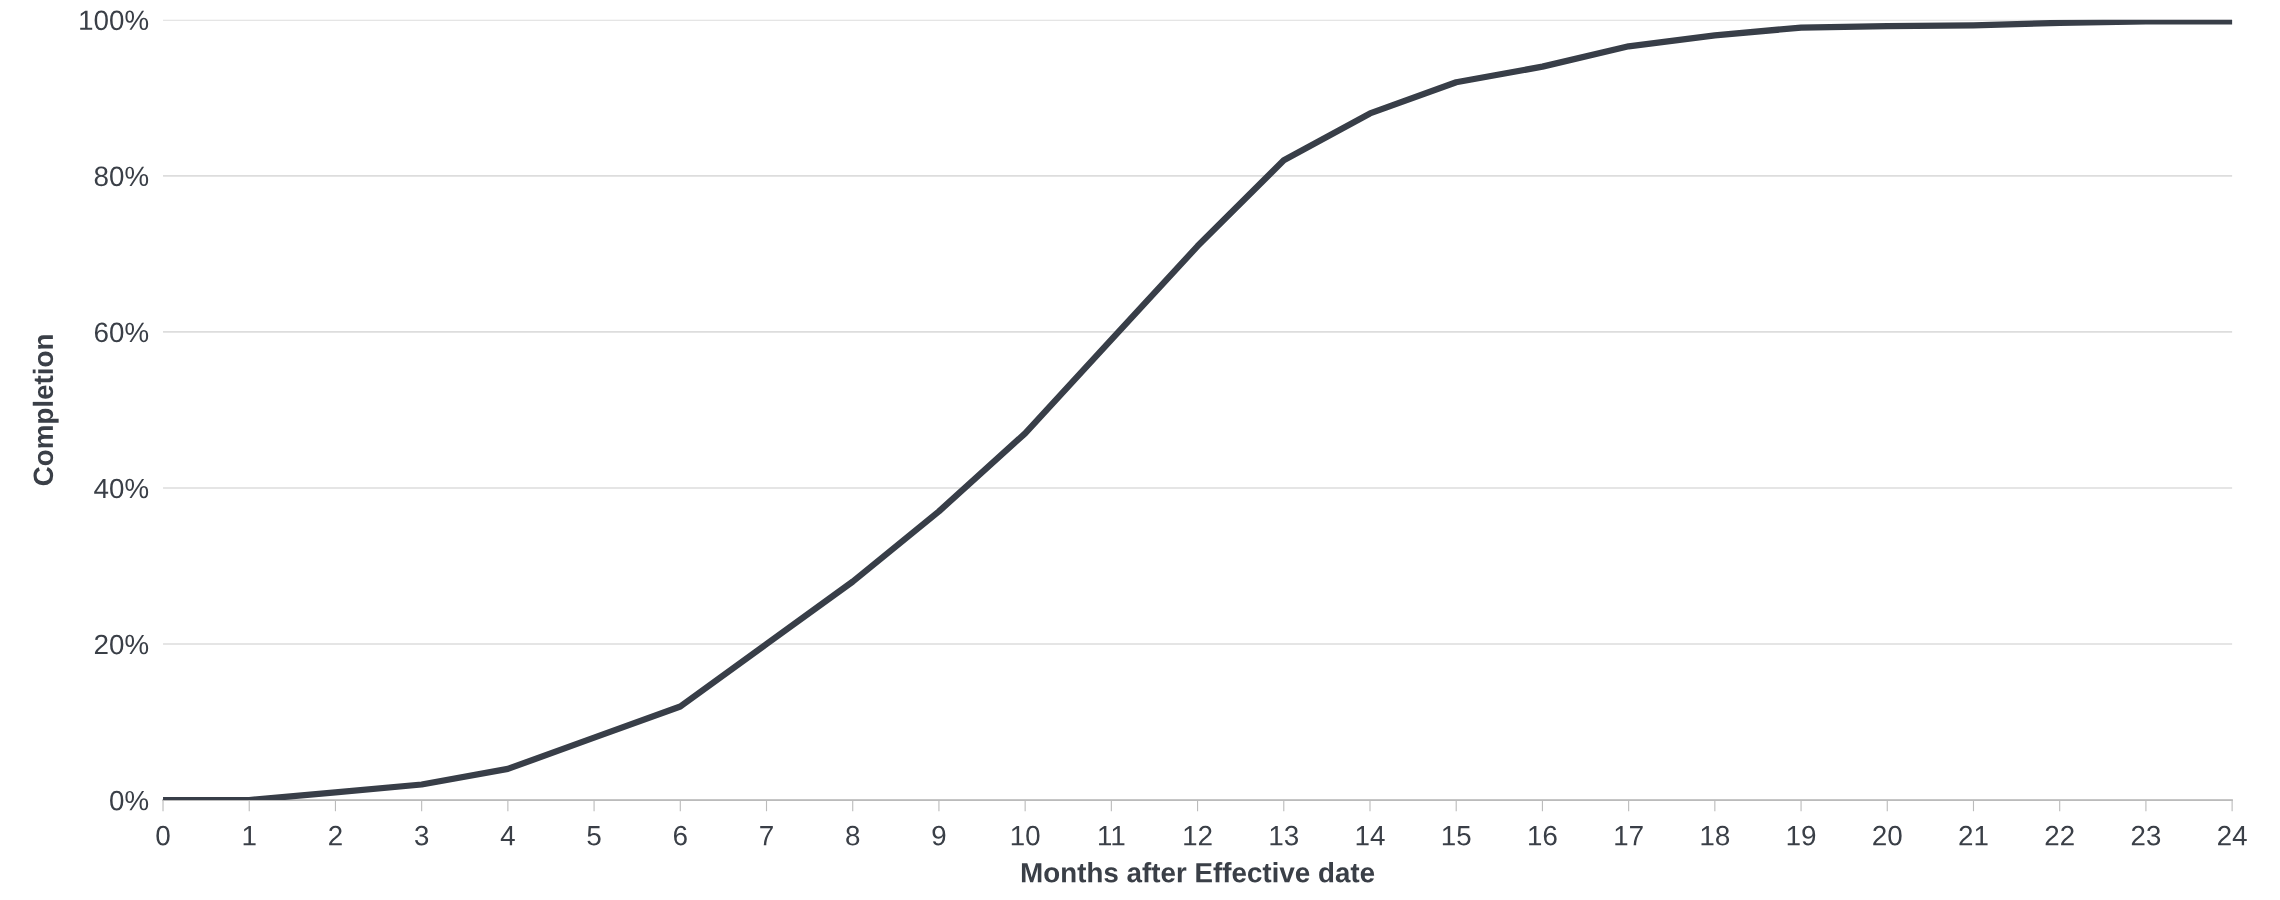  I want to click on x-tick-label: 17, so click(1629, 836).